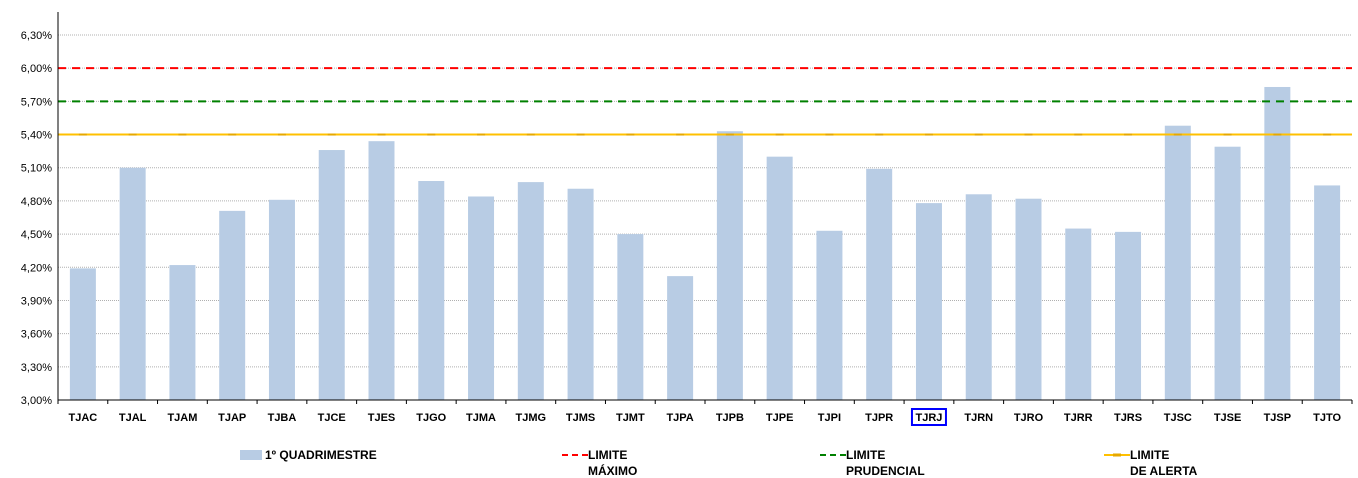  What do you see at coordinates (251, 455) in the screenshot?
I see `legend-swatch-series` at bounding box center [251, 455].